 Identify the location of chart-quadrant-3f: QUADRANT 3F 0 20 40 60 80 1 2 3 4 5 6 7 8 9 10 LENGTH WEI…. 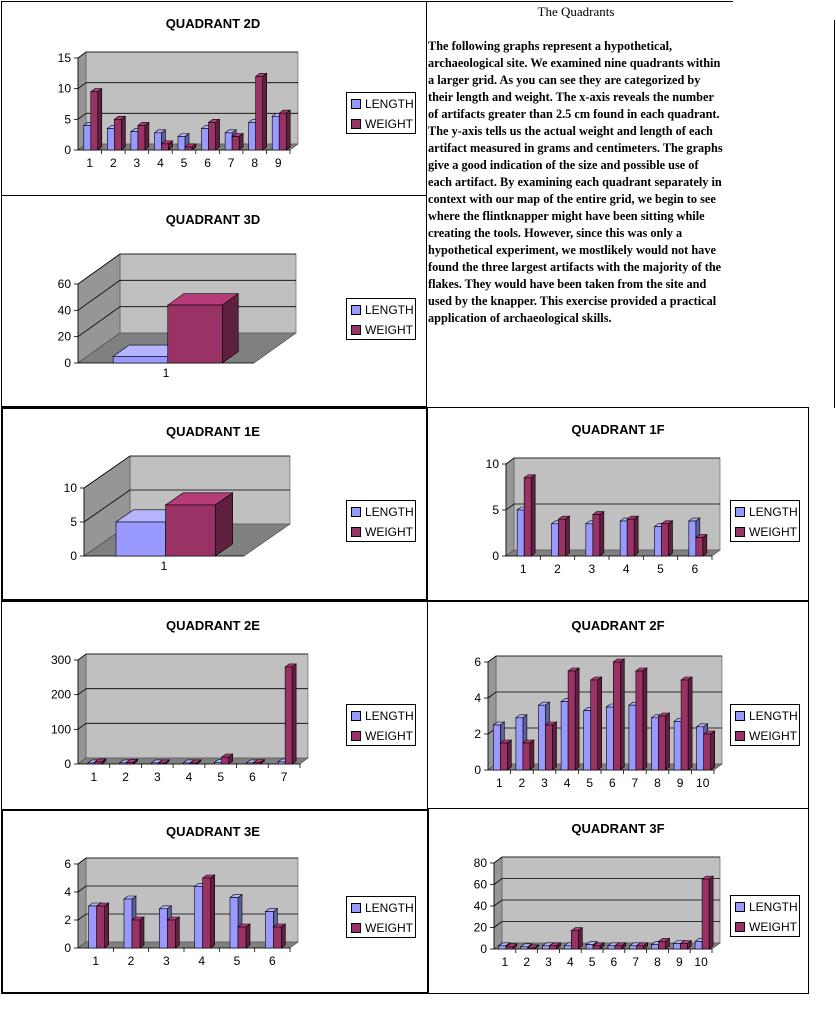
(618, 901).